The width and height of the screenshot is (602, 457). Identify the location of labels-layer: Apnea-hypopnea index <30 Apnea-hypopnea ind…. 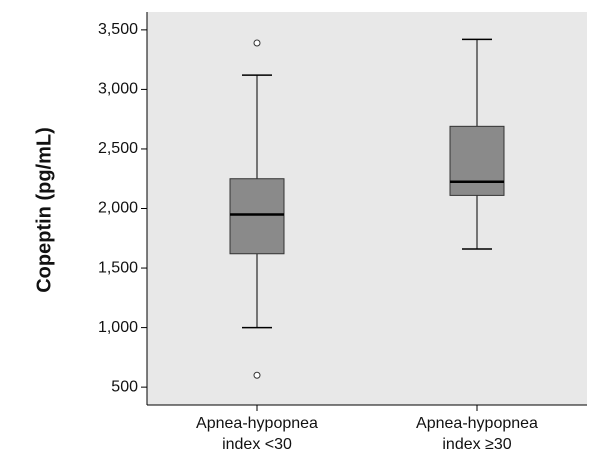
(367, 434).